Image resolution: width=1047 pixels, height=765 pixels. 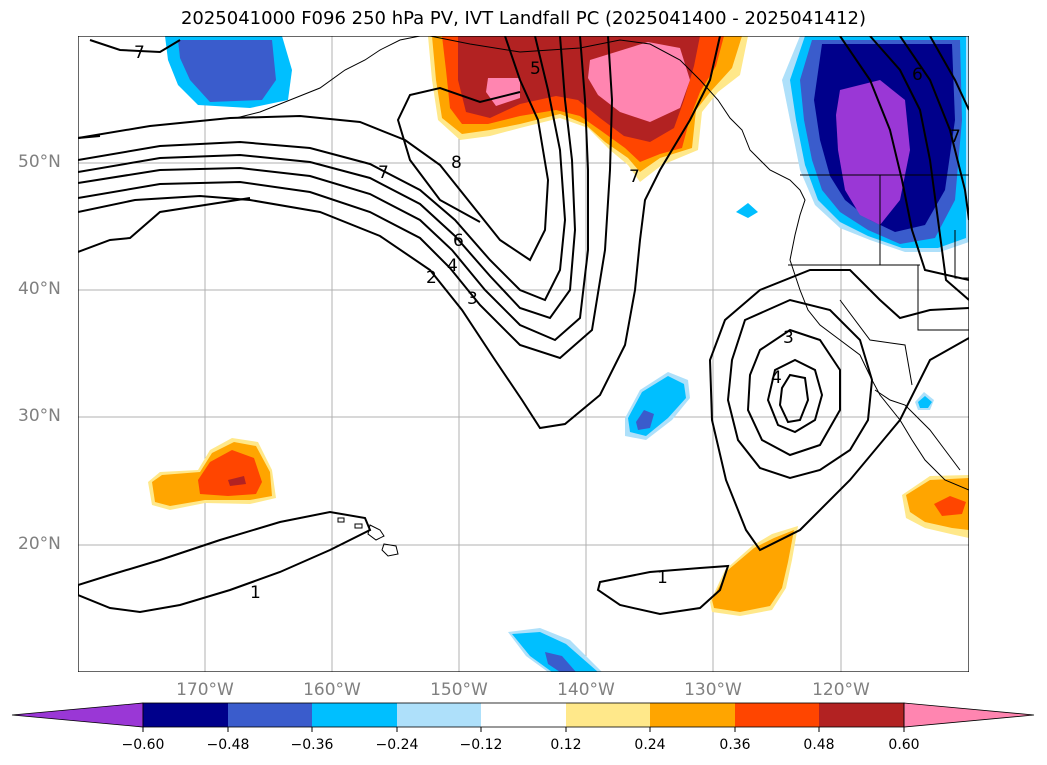 What do you see at coordinates (312, 745) in the screenshot?
I see `colorbar-tick-label: −0.36` at bounding box center [312, 745].